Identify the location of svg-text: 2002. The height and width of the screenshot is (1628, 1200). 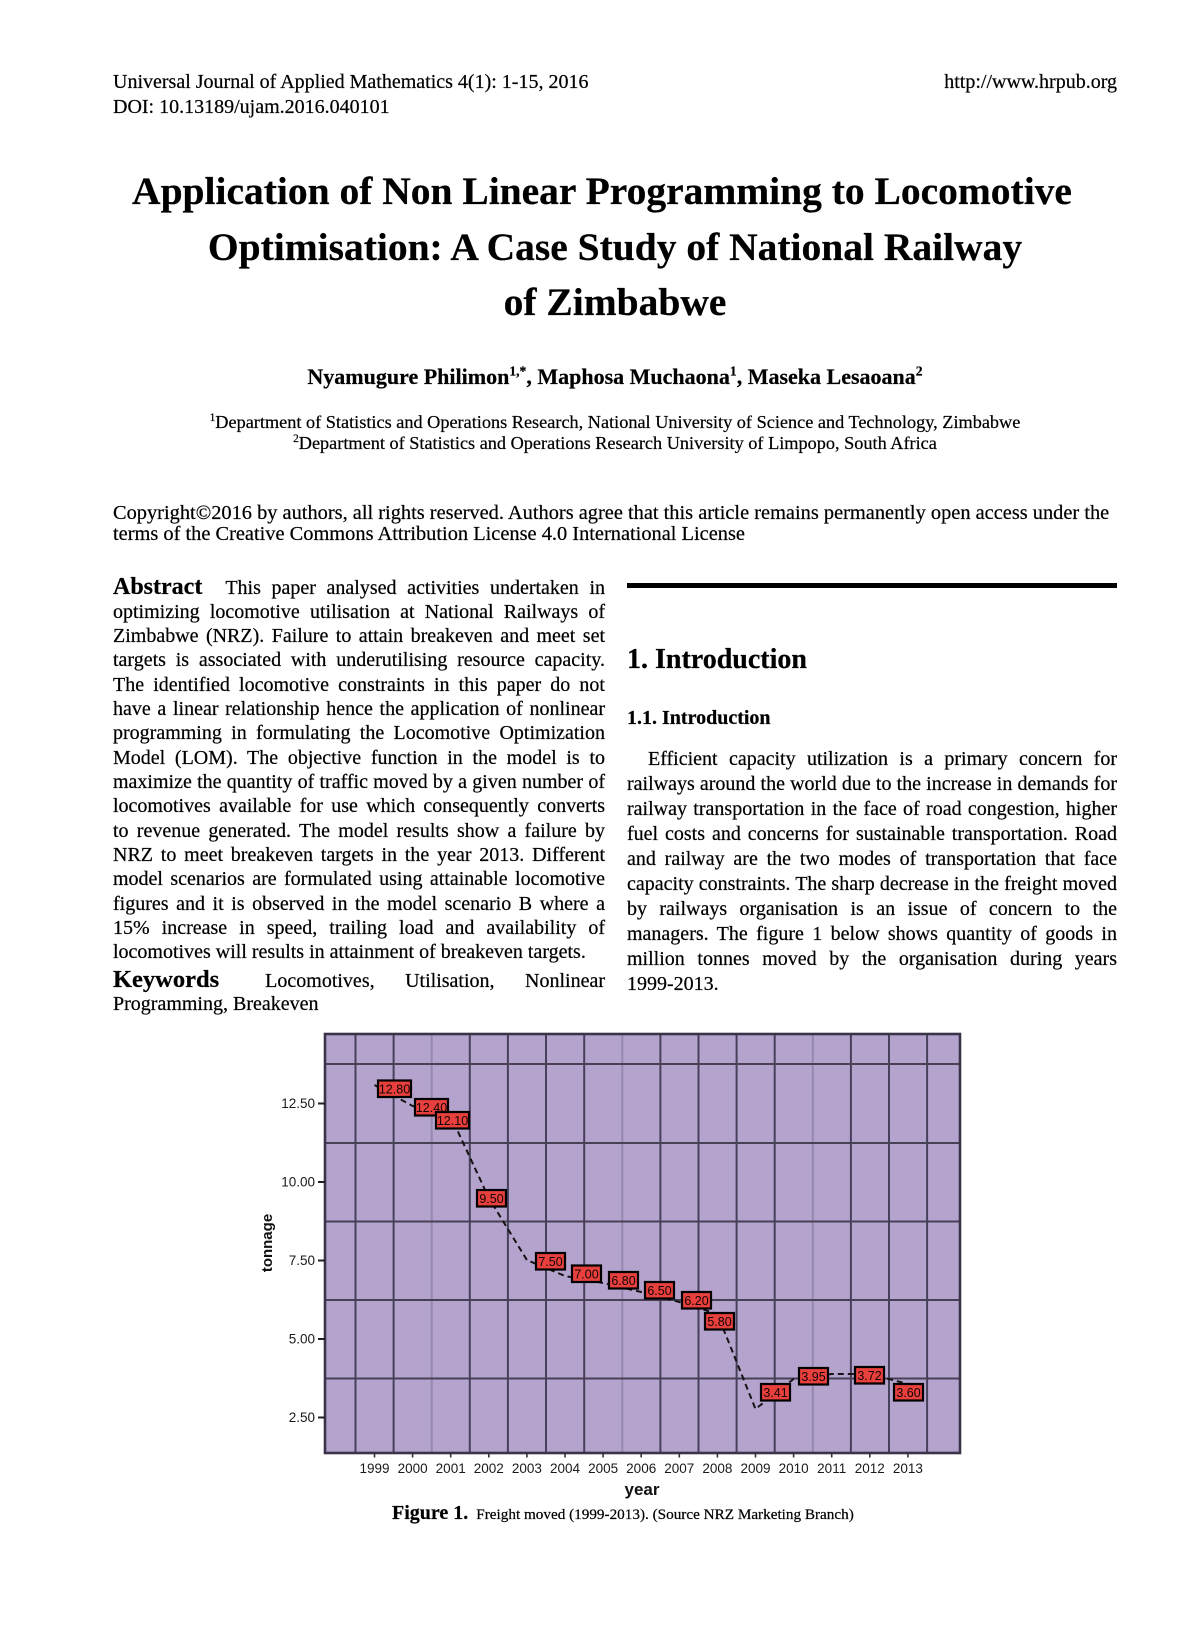
(489, 1468).